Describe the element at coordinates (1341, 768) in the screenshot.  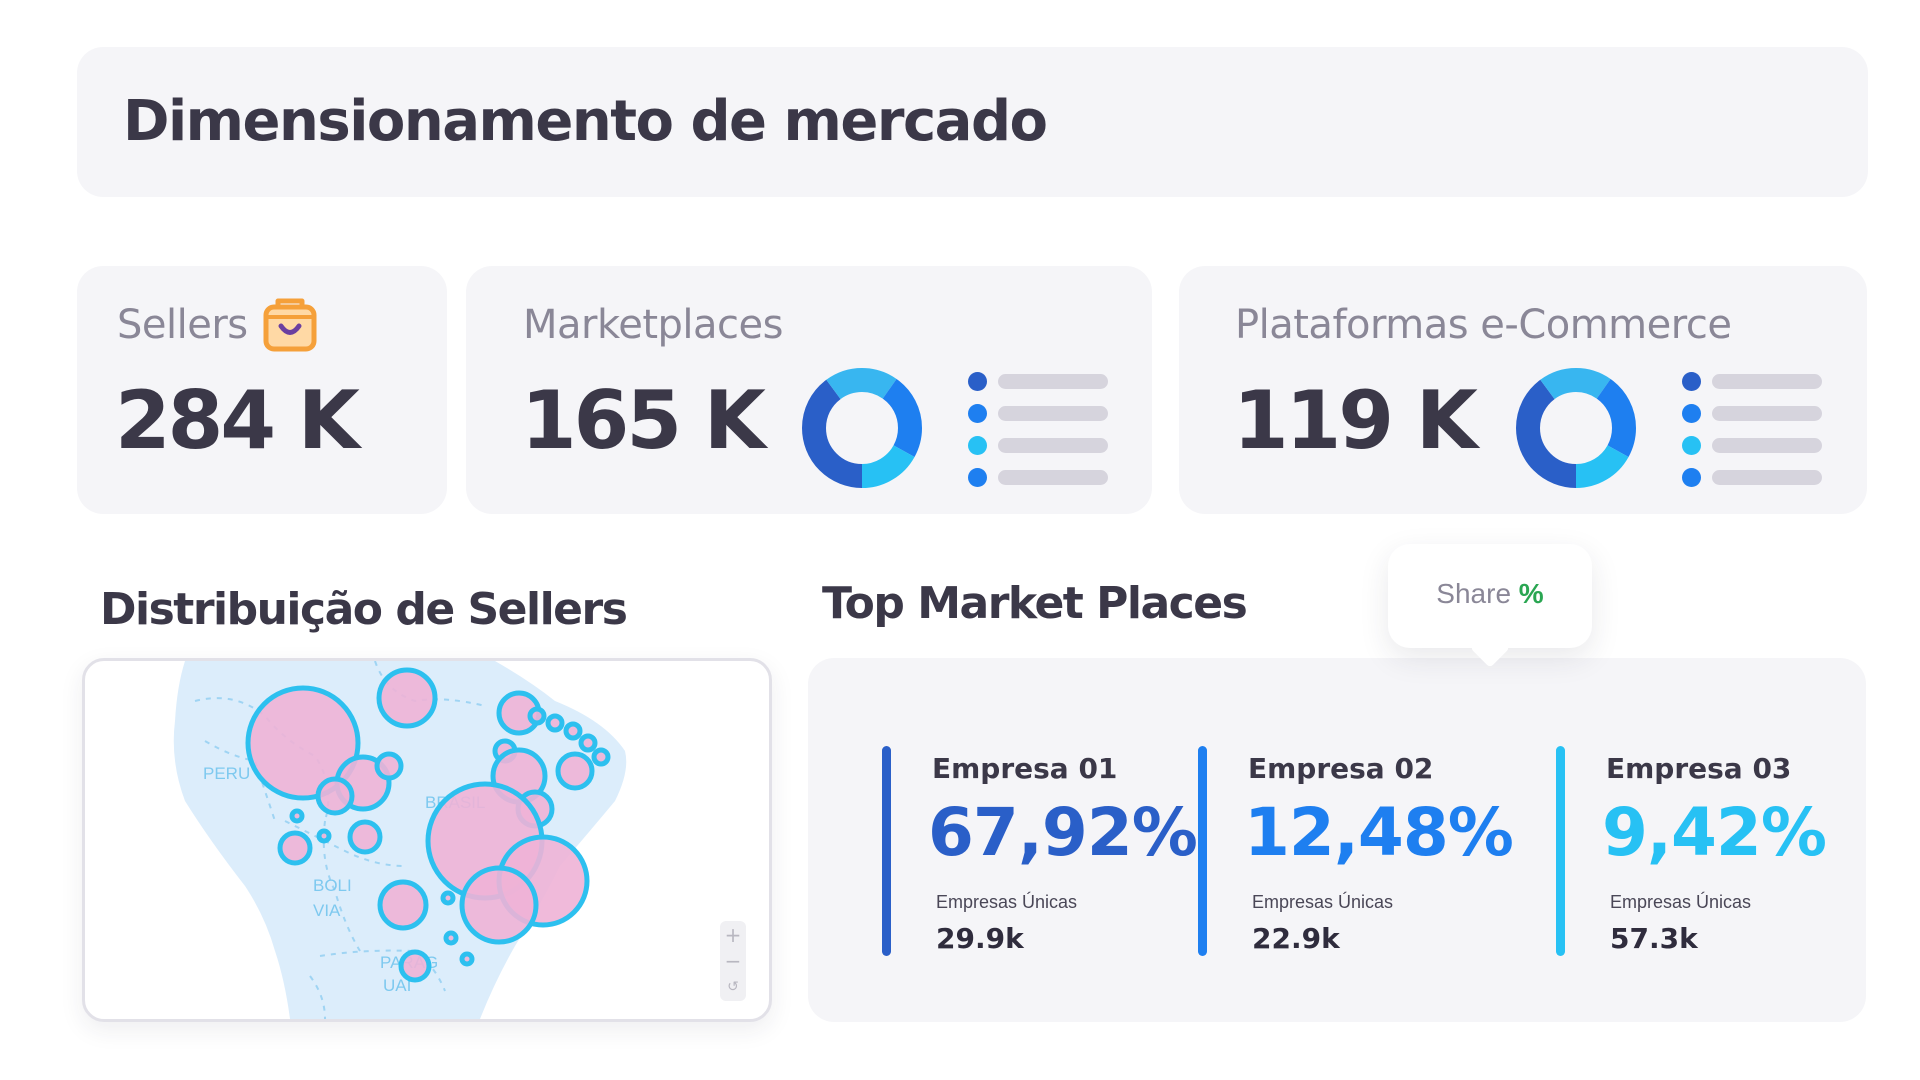
I see `company-name: Empresa 02` at that location.